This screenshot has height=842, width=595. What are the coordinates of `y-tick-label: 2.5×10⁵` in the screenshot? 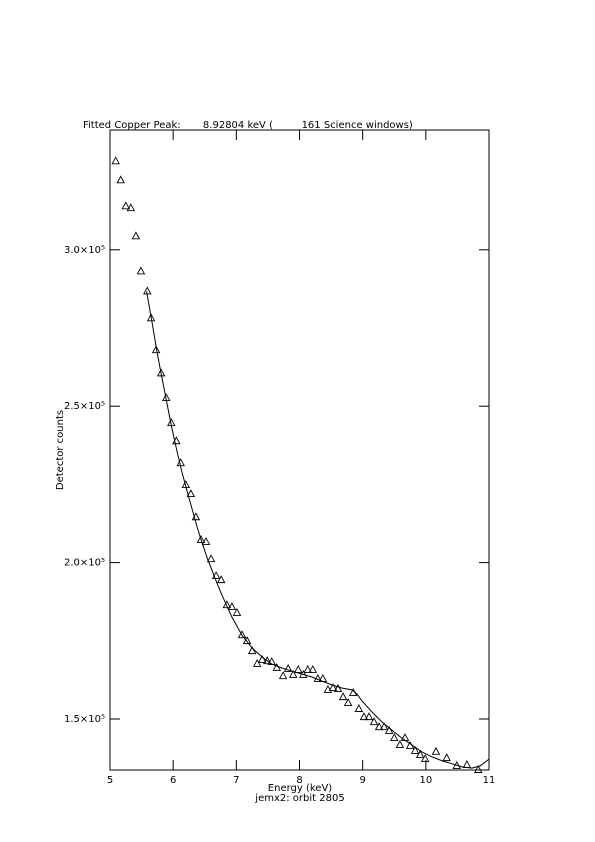 It's located at (84, 406).